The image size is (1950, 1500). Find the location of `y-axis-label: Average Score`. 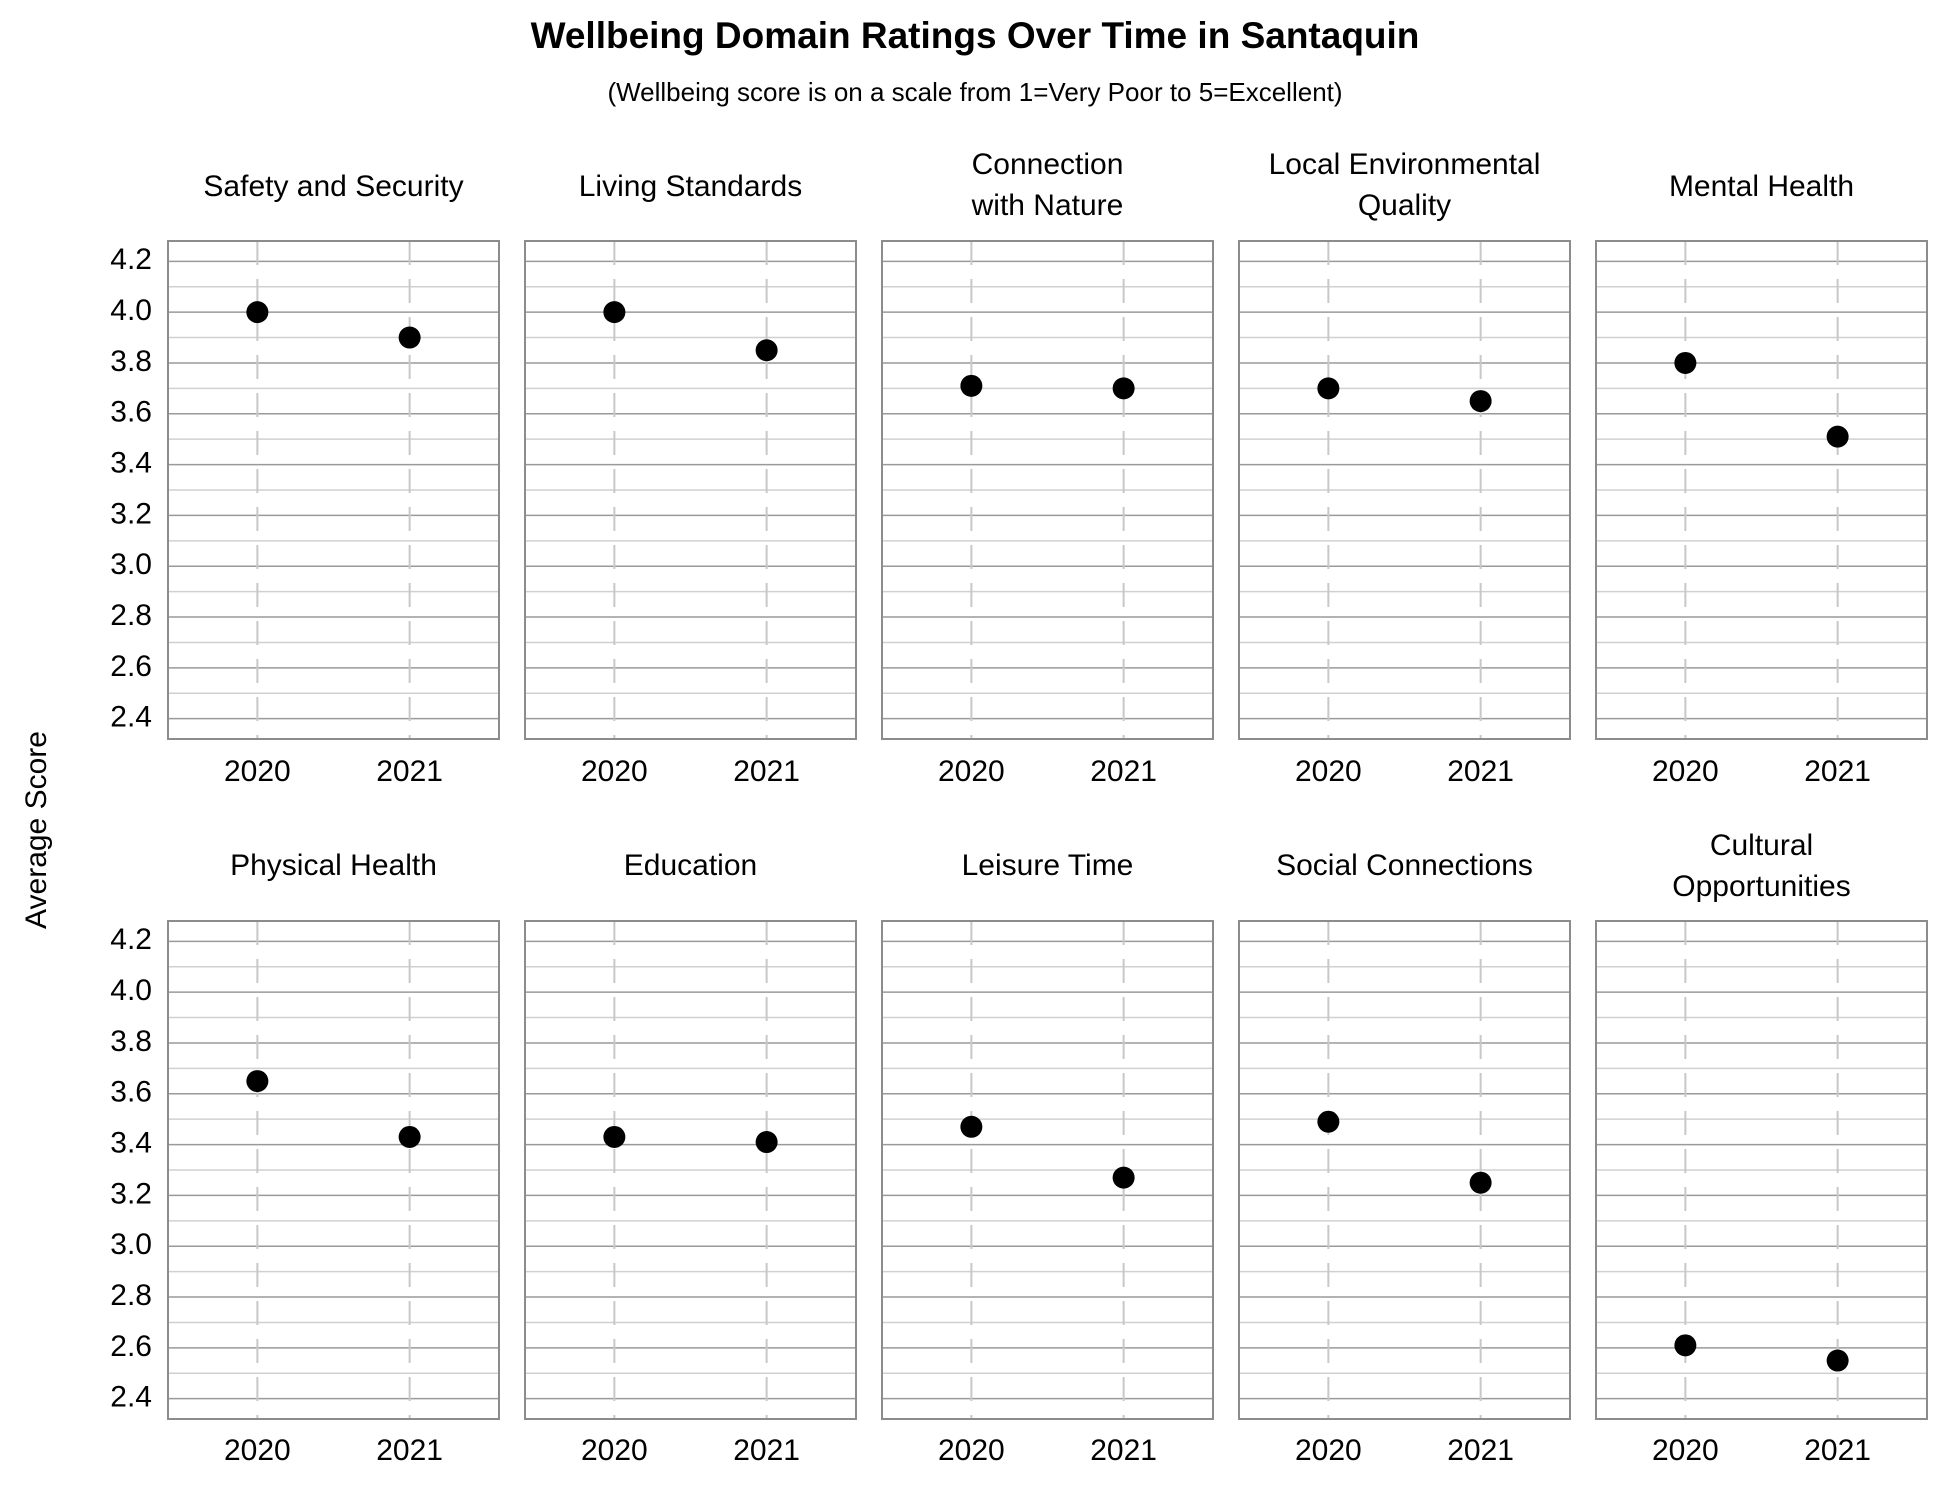

y-axis-label: Average Score is located at coordinates (36, 830).